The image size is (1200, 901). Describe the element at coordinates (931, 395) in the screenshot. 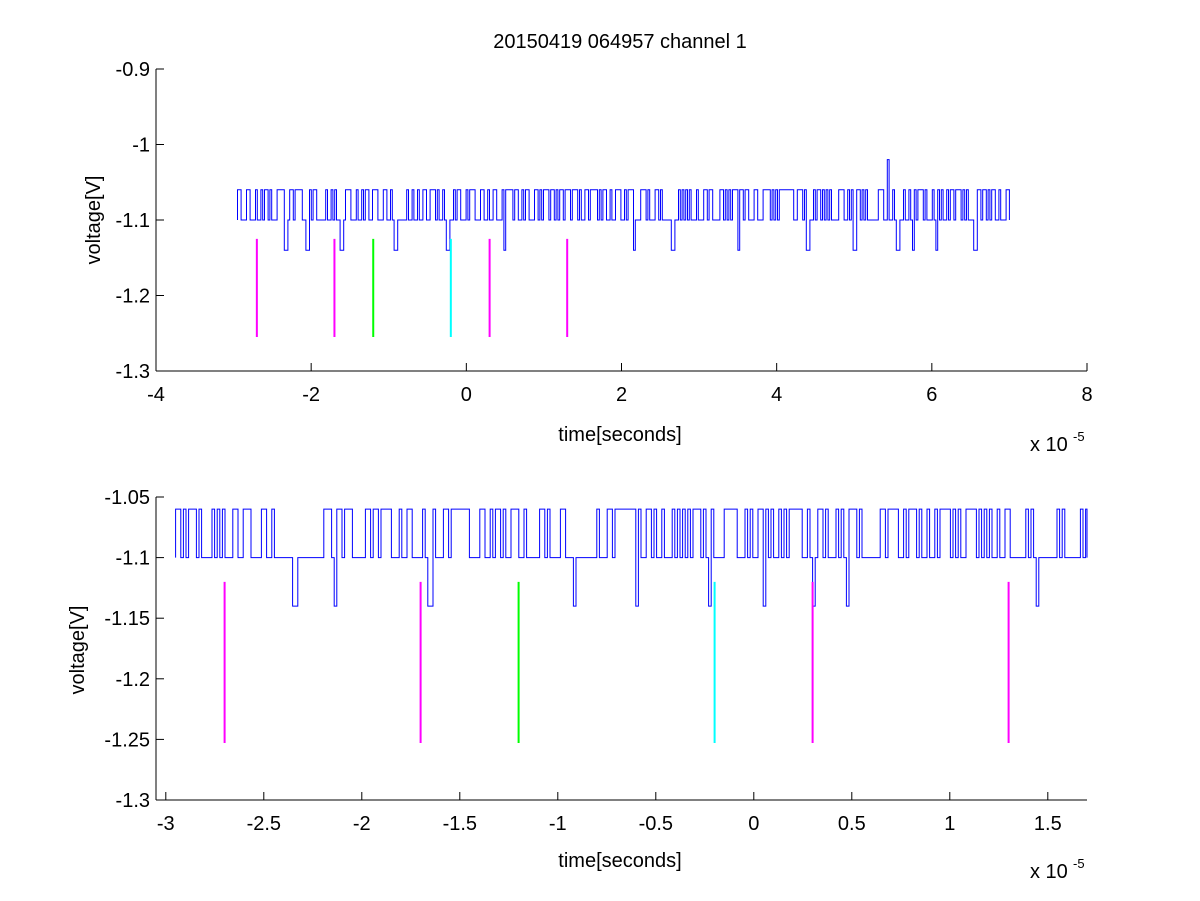

I see `top-x-tick-label: 6` at that location.